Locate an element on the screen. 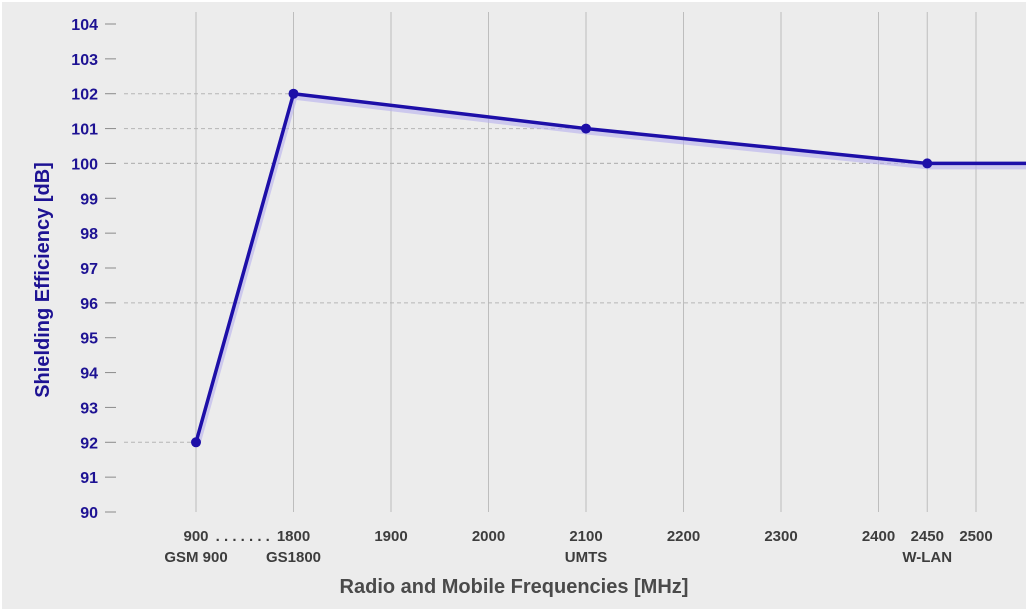 This screenshot has width=1028, height=611. y-axis: 90 91 92 93 94 95 96 97 98 99 100 101 102 103 104 is located at coordinates (93, 269).